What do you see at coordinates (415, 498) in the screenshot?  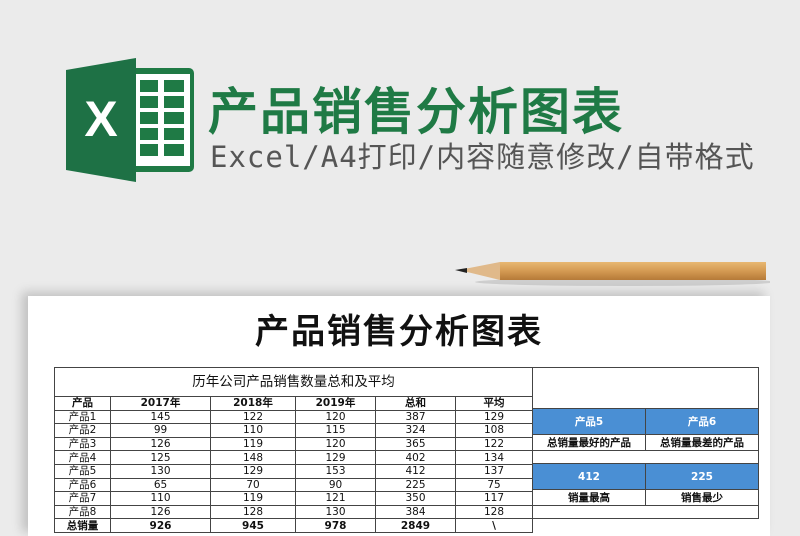 I see `table-cell: 350` at bounding box center [415, 498].